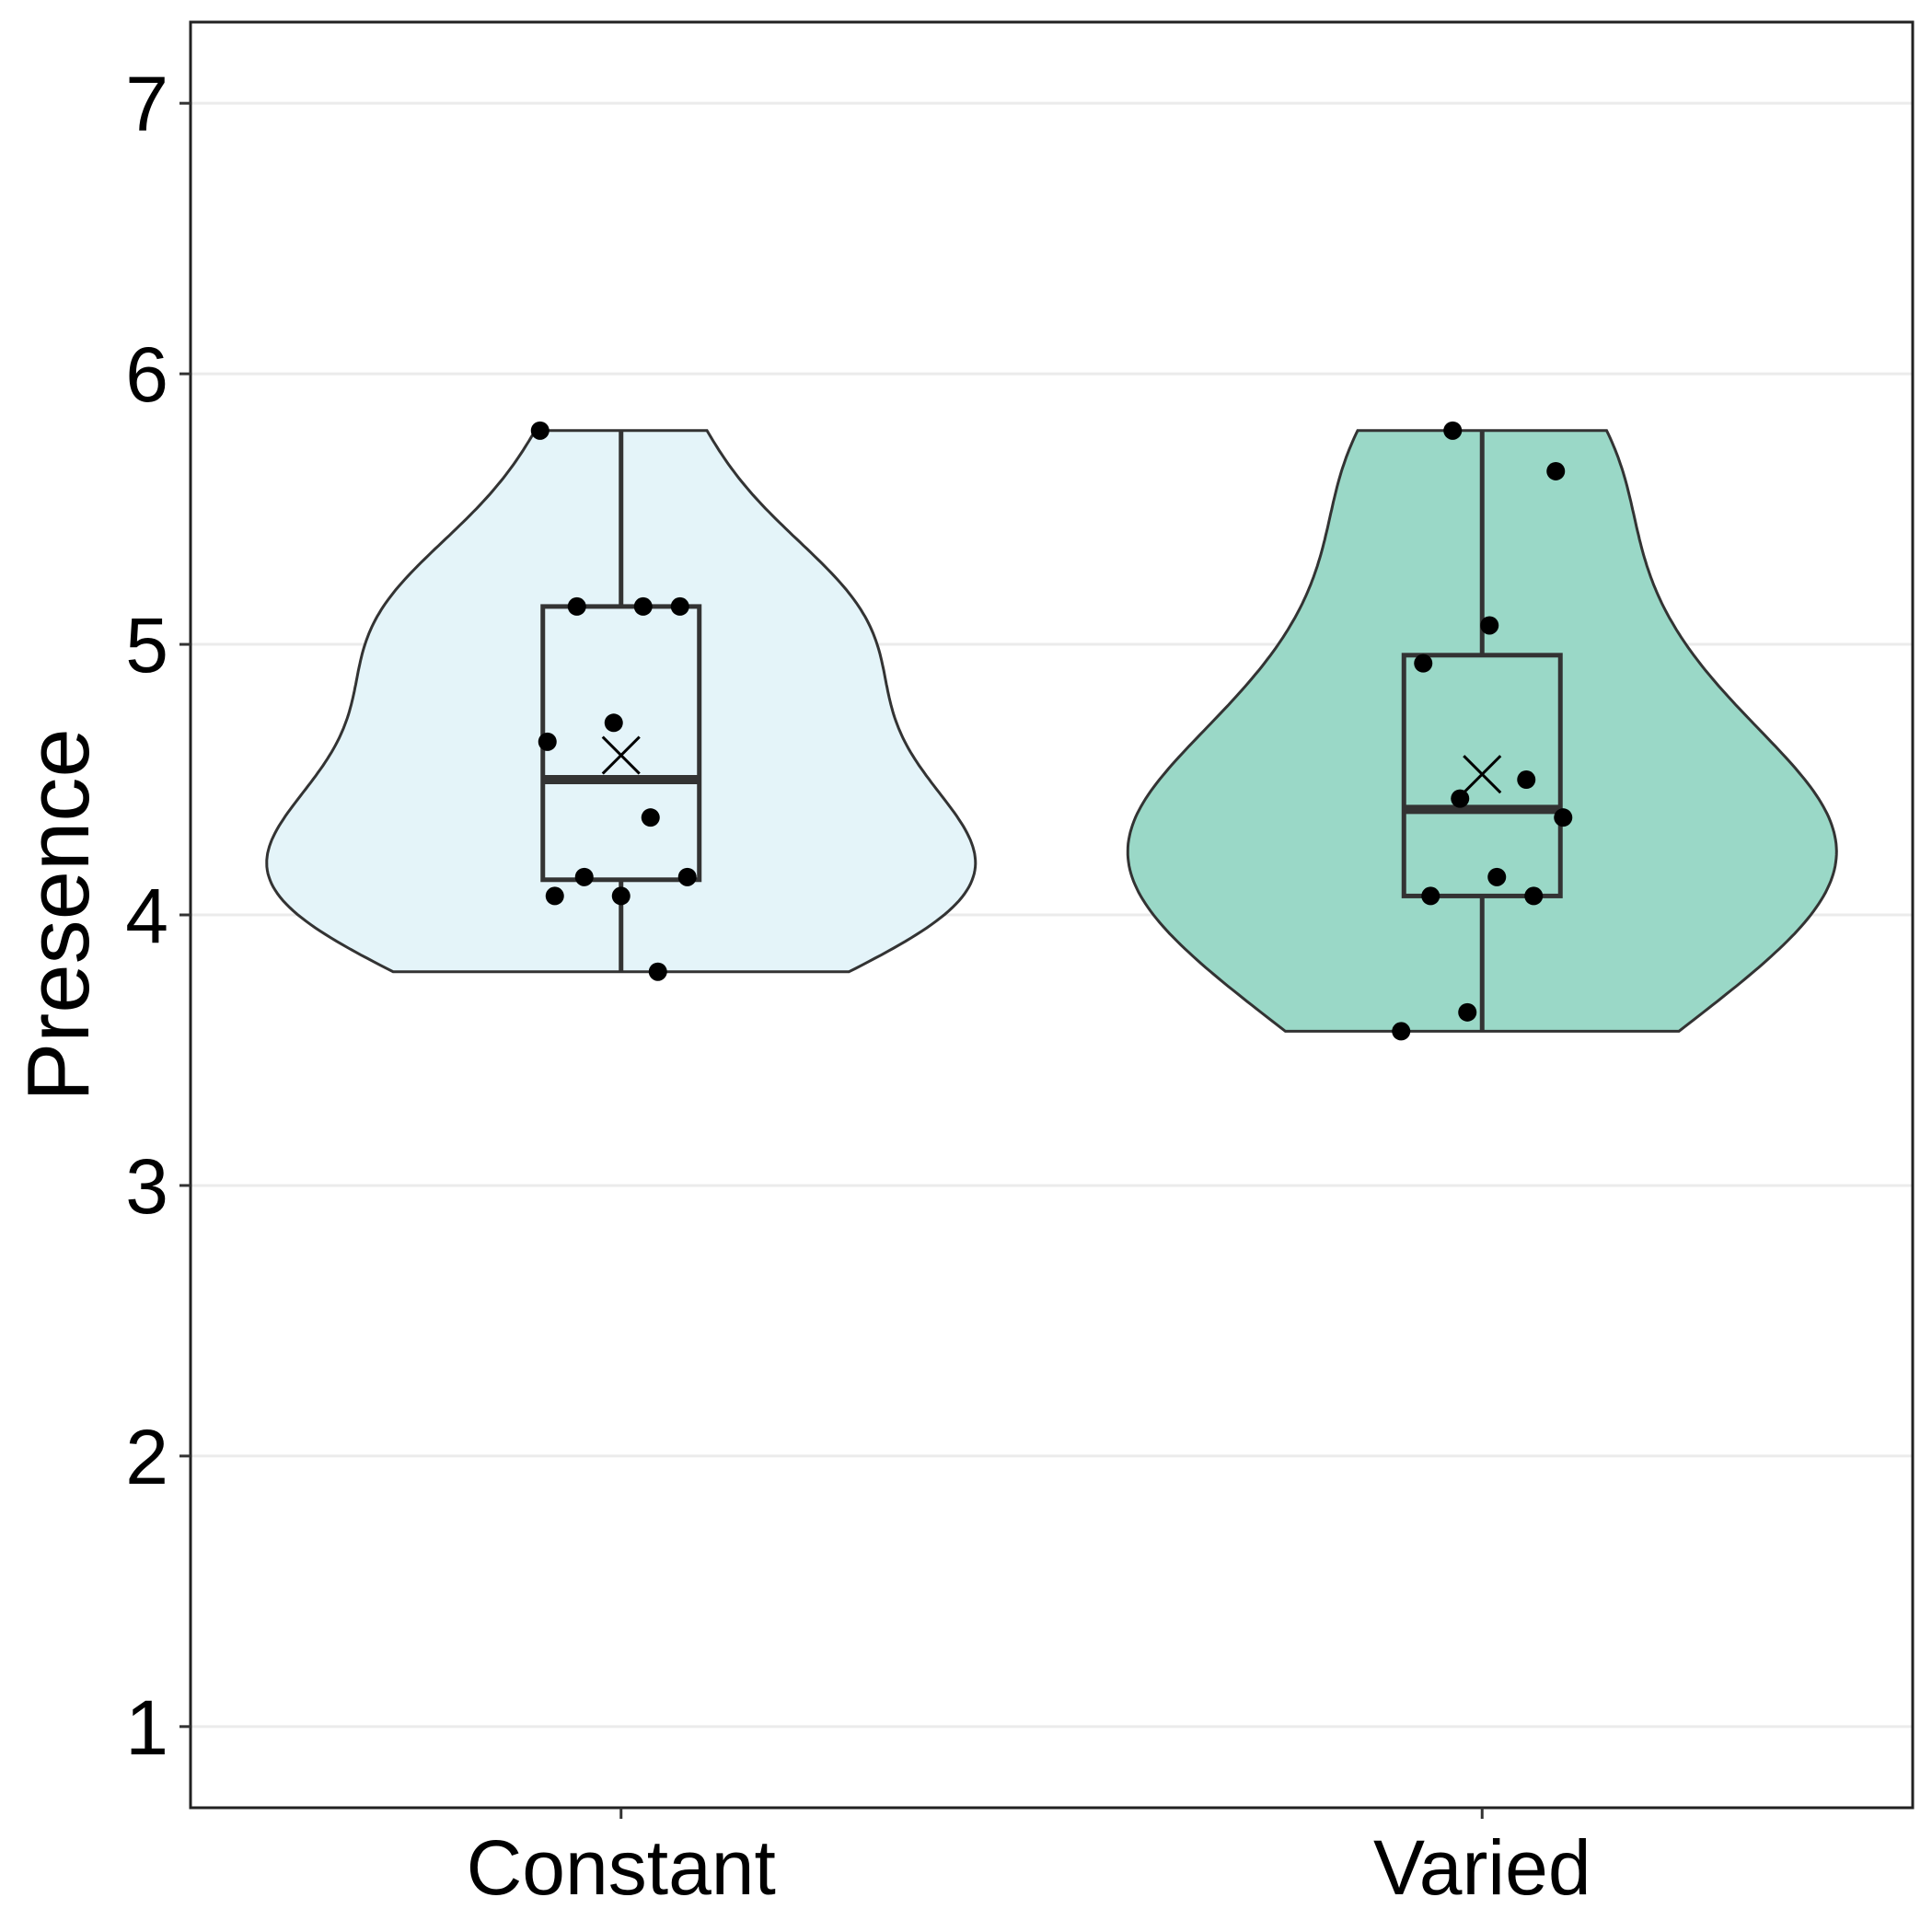  Describe the element at coordinates (147, 916) in the screenshot. I see `y-tick-label-4: 4` at that location.